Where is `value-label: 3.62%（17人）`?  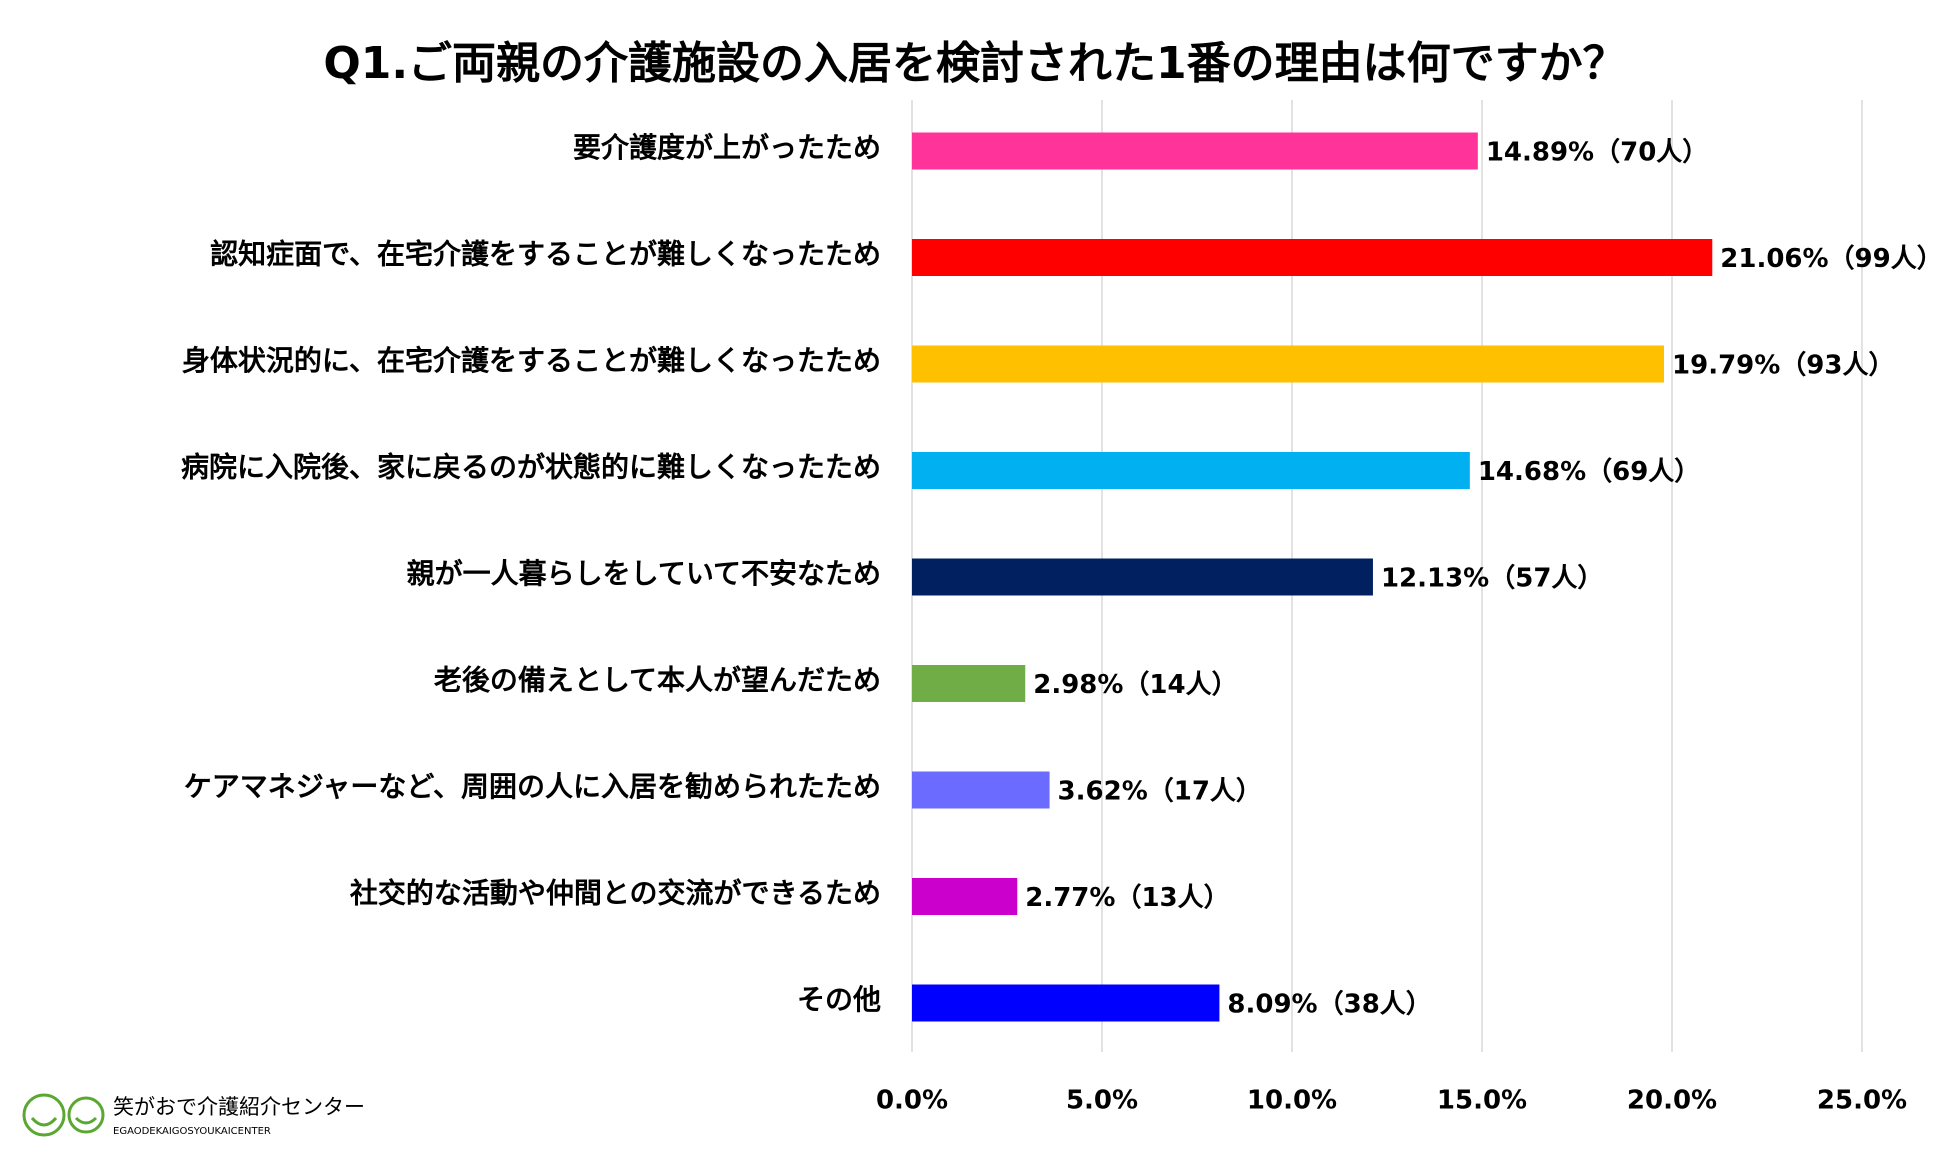 value-label: 3.62%（17人） is located at coordinates (1160, 792).